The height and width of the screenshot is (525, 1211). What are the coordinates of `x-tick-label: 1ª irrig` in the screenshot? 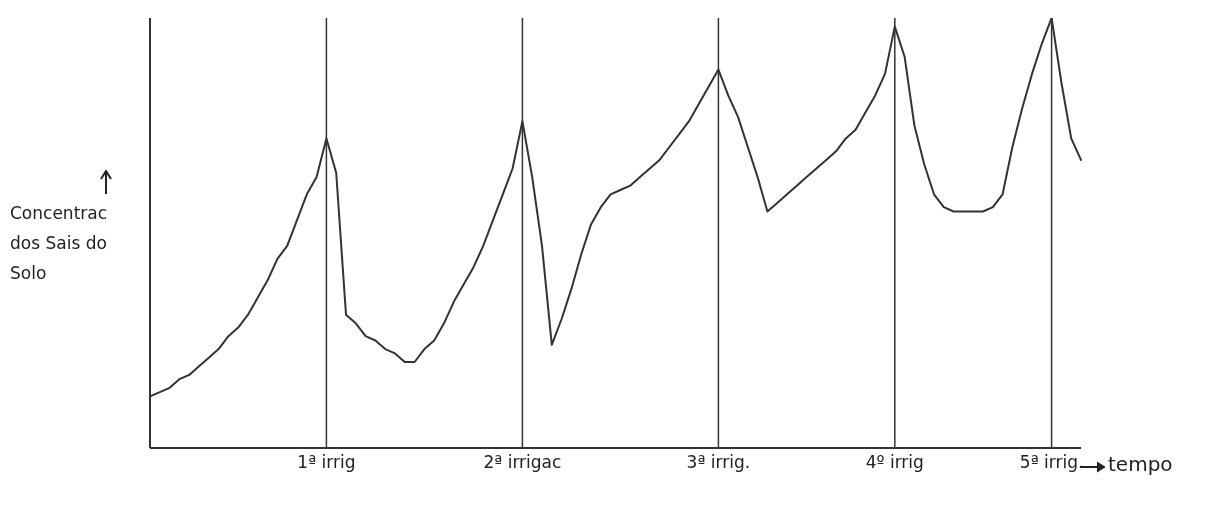 It's located at (326, 462).